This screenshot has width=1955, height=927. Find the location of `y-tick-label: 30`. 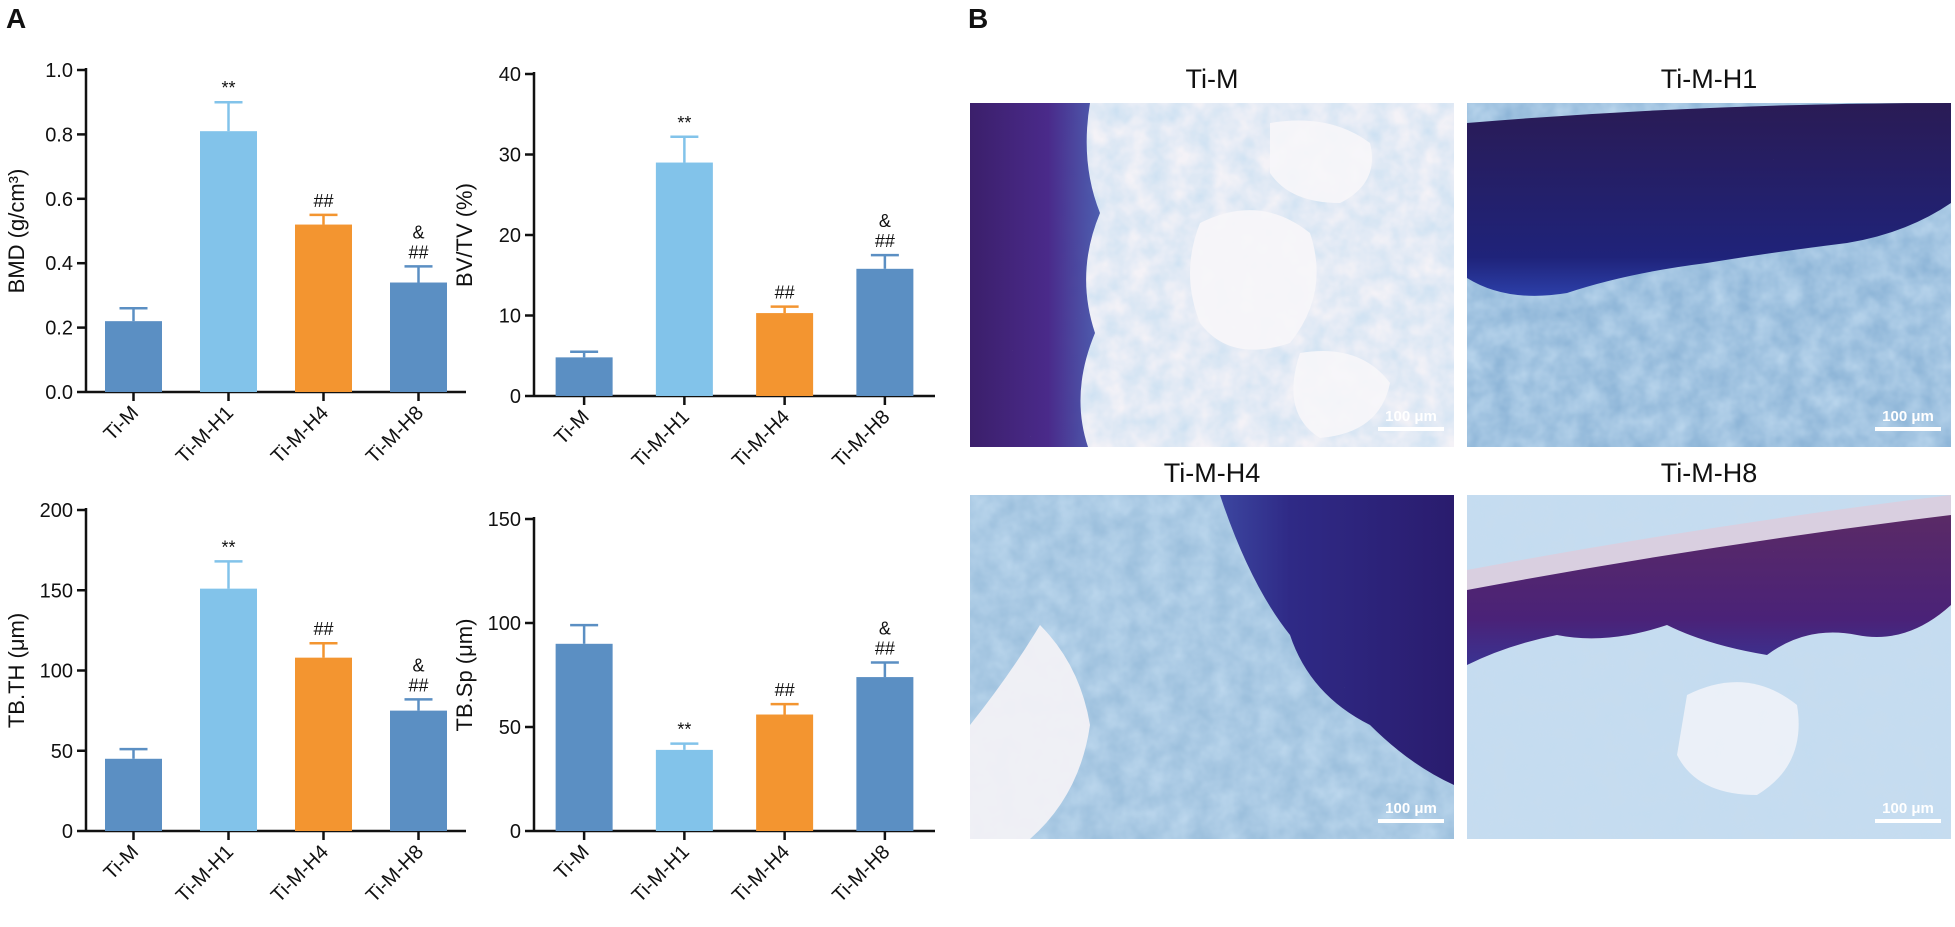

y-tick-label: 30 is located at coordinates (510, 156).